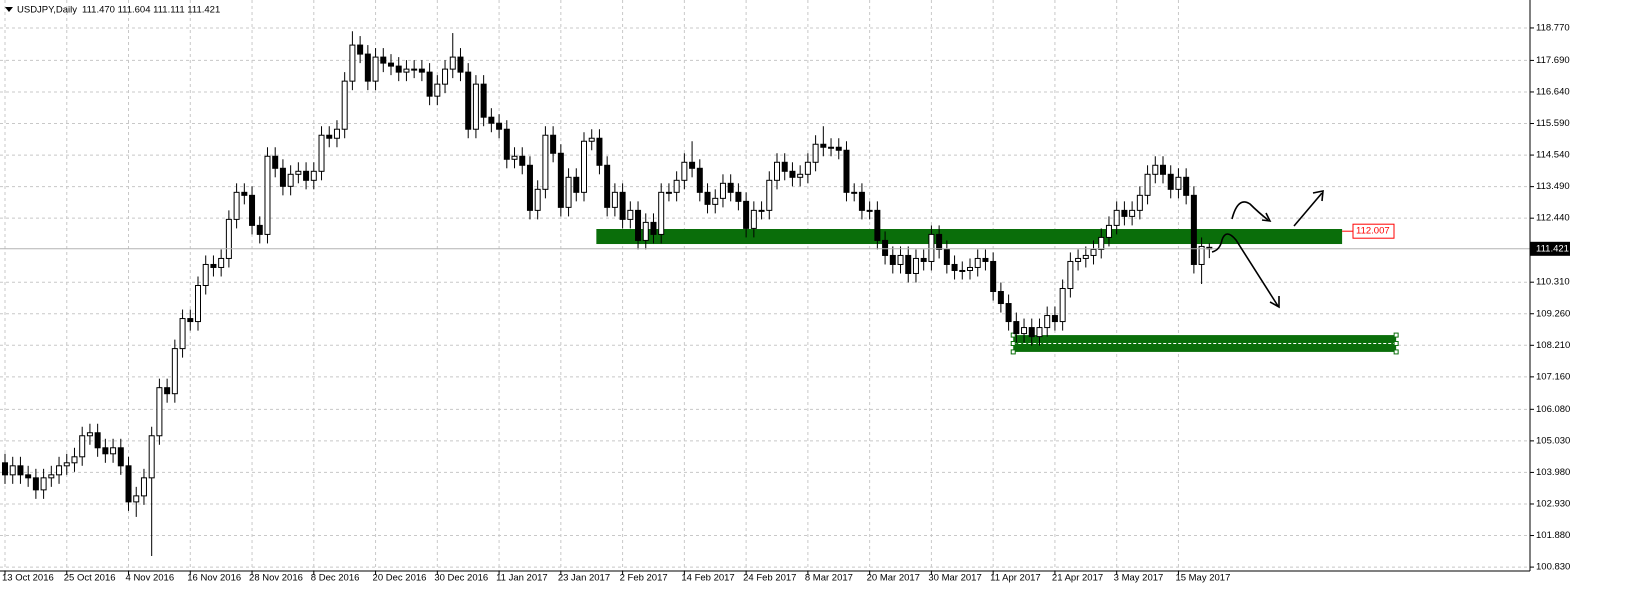 The width and height of the screenshot is (1629, 613). What do you see at coordinates (400, 578) in the screenshot?
I see `x-tick-label: 20 Dec 2016` at bounding box center [400, 578].